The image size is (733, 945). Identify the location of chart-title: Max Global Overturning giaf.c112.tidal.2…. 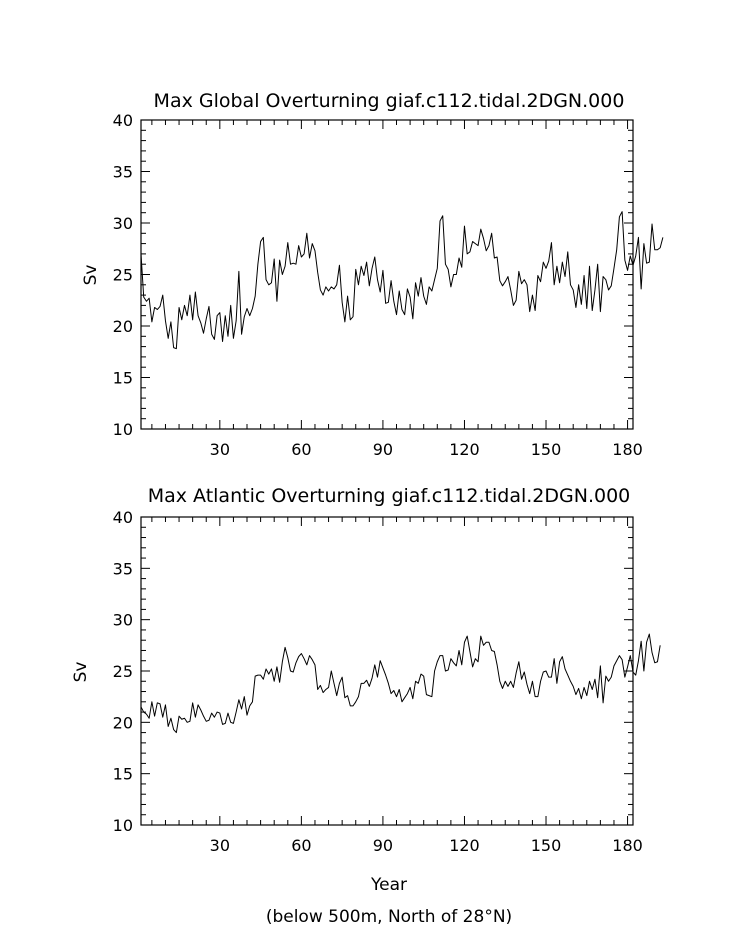
(389, 101).